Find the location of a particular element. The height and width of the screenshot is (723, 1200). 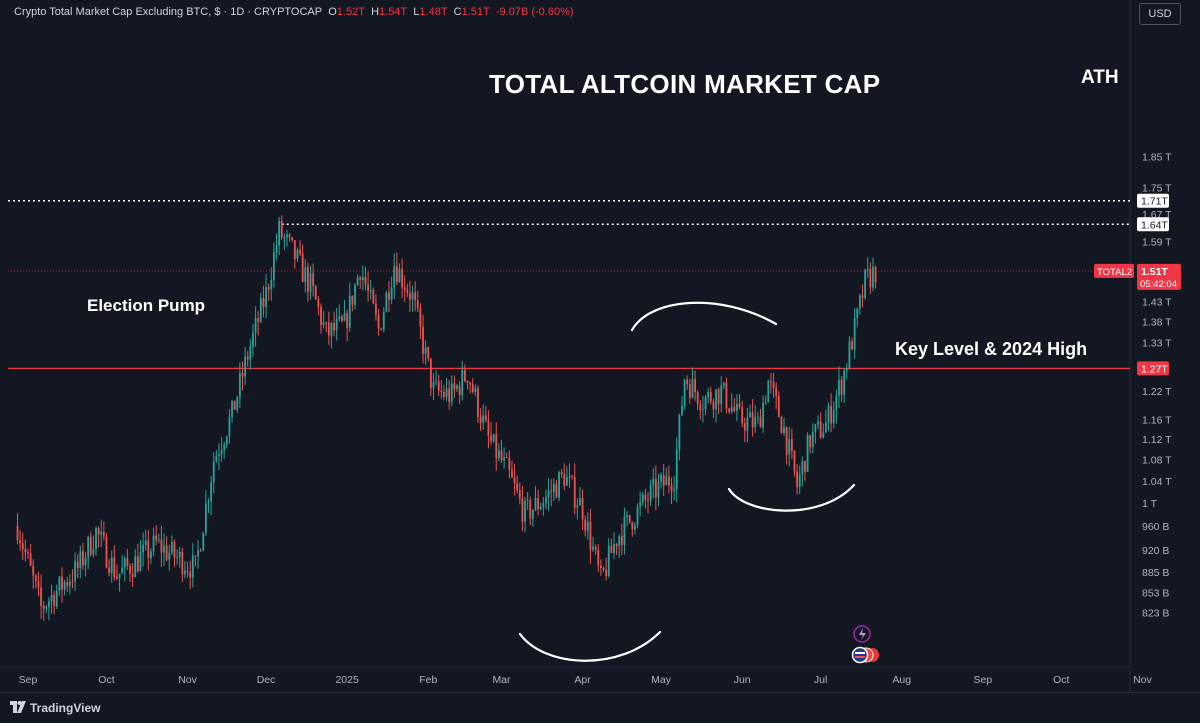

time-tick-label: Sep is located at coordinates (28, 680).